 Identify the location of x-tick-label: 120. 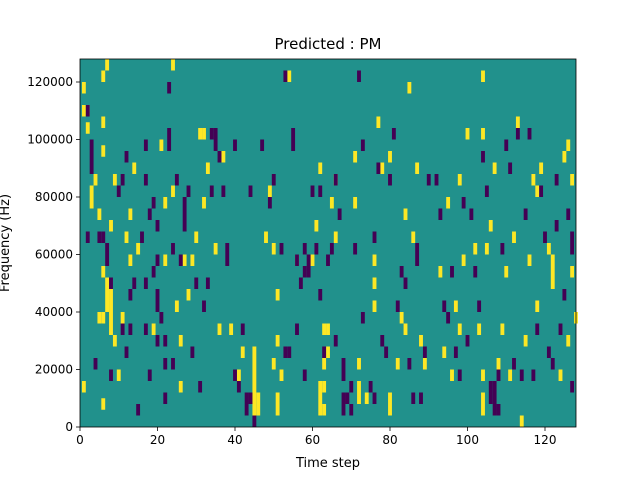
(545, 440).